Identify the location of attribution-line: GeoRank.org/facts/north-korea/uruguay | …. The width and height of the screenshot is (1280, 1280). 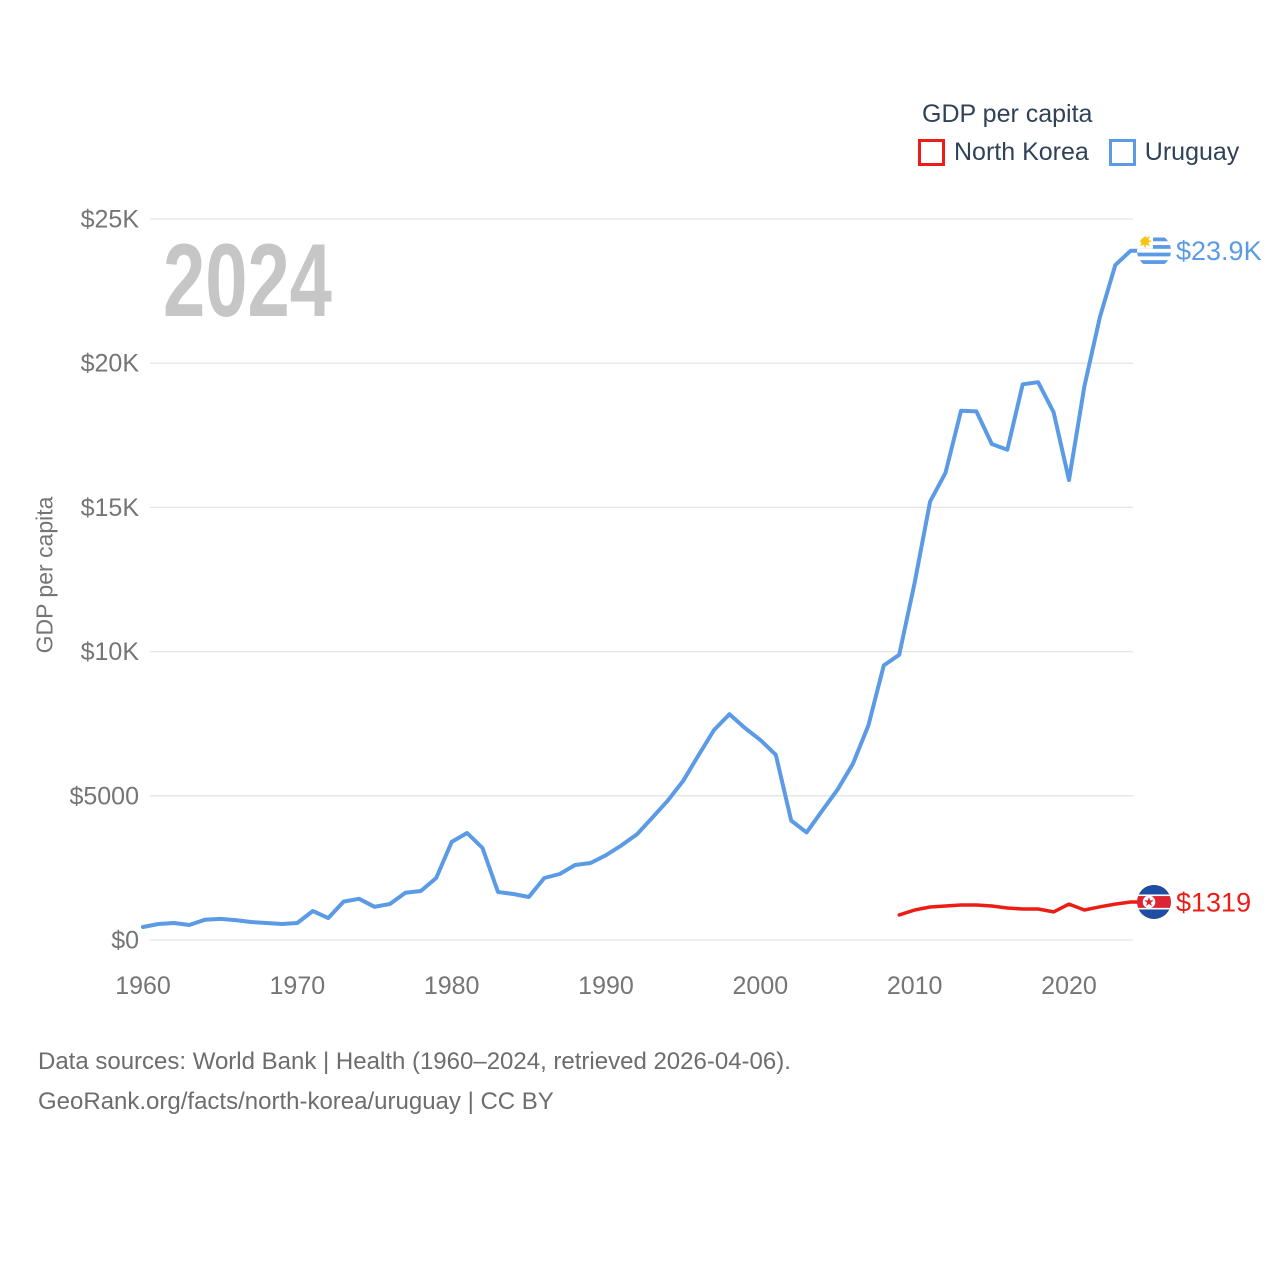
(296, 1101).